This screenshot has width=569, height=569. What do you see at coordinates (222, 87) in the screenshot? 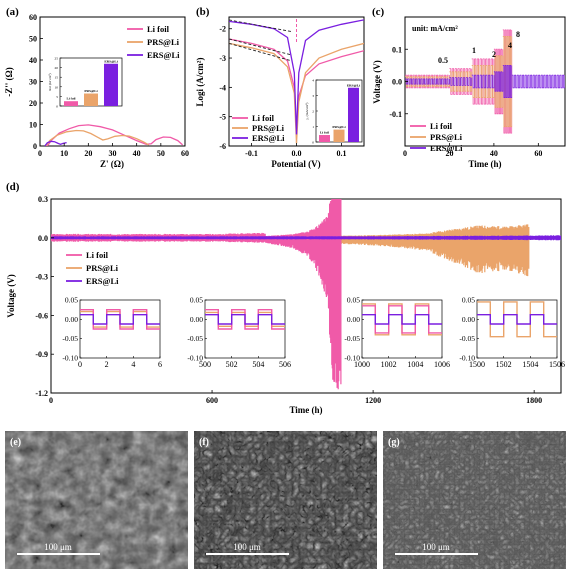
I see `panel-b-ytick-label: -4` at bounding box center [222, 87].